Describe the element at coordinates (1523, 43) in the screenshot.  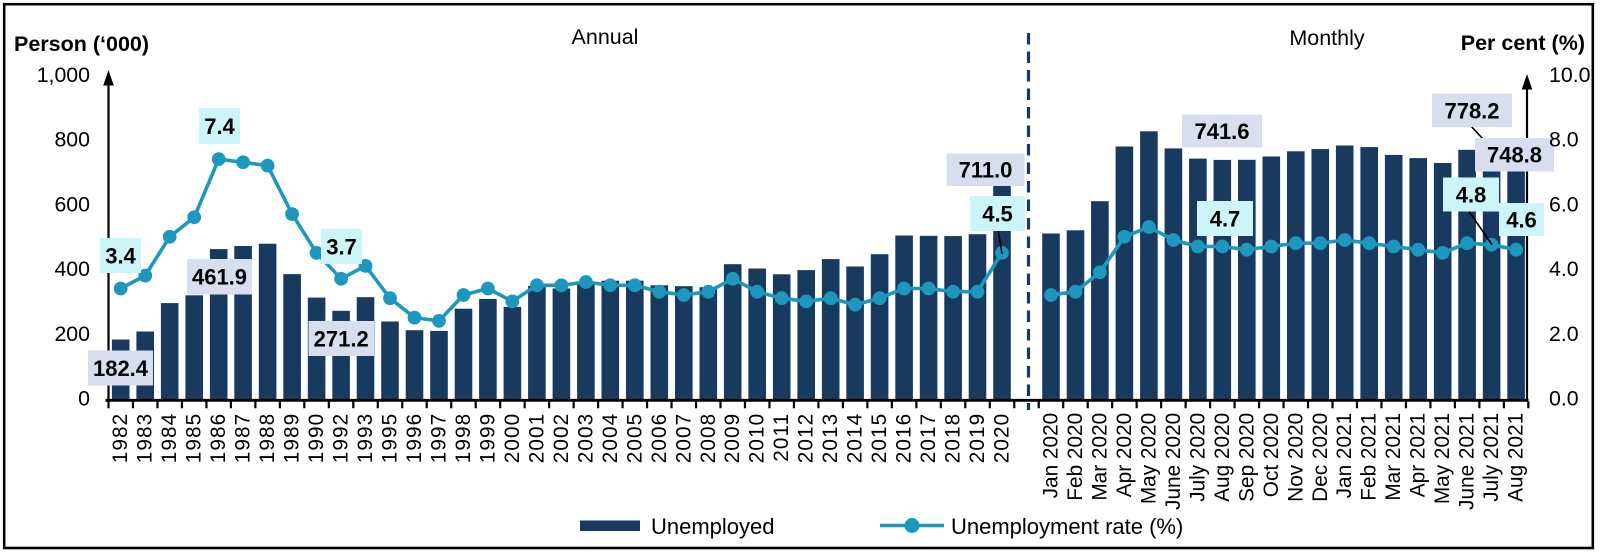
I see `svg-text: Per cent (%)` at that location.